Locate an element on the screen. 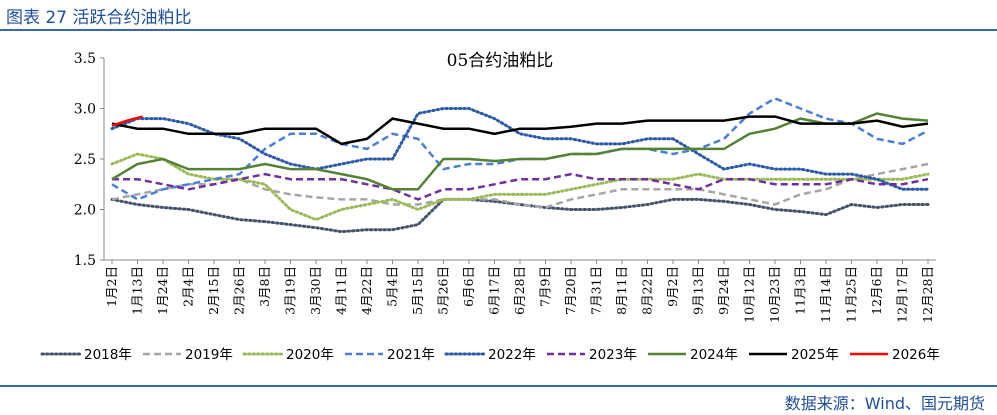  x-tick-label: 12月17日 is located at coordinates (902, 294).